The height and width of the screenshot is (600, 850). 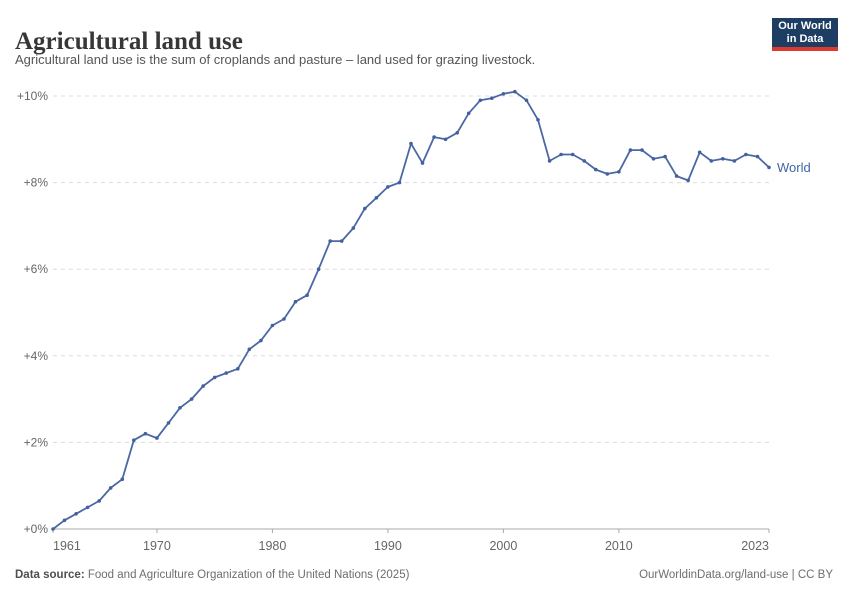 What do you see at coordinates (411, 530) in the screenshot?
I see `x-axis` at bounding box center [411, 530].